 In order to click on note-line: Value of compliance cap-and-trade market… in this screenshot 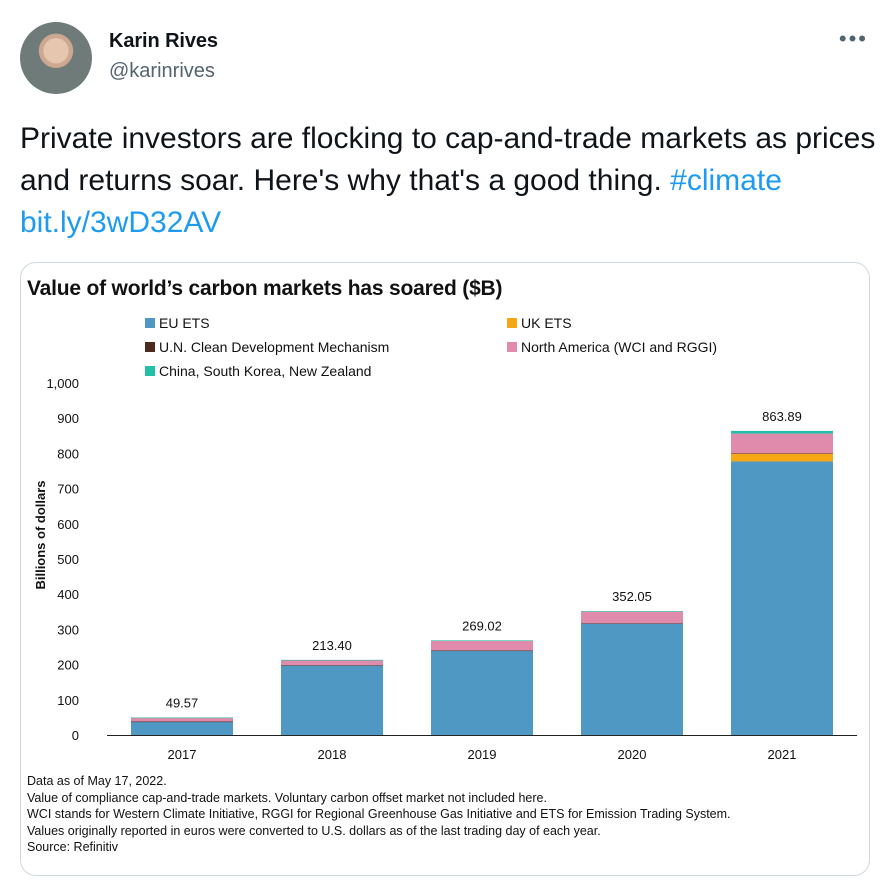, I will do `click(287, 797)`.